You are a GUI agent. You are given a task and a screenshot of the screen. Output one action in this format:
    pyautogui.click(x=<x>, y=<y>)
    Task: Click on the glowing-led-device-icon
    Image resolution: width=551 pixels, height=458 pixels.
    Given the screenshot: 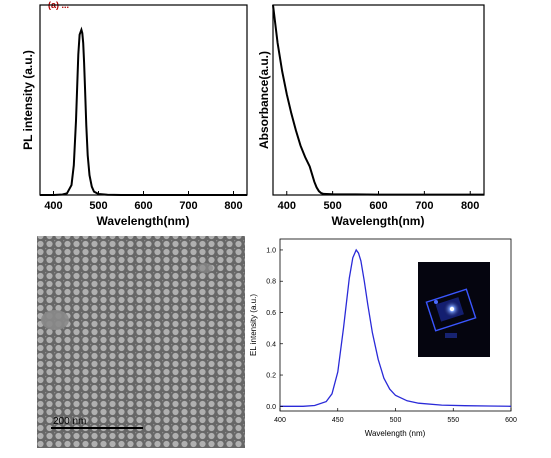 What is the action you would take?
    pyautogui.click(x=454, y=309)
    